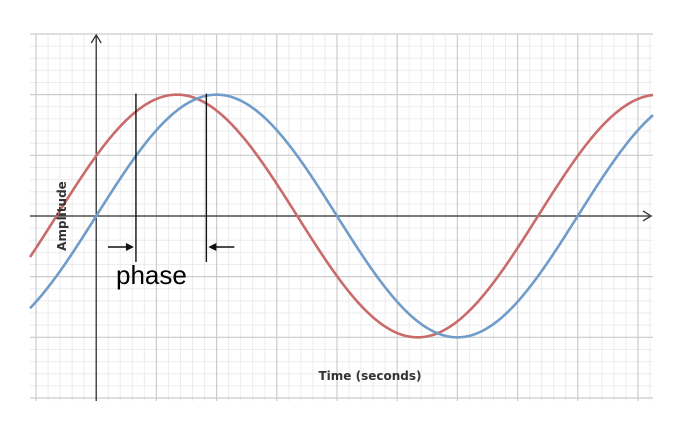 This screenshot has height=443, width=684. I want to click on x-axis-arrow, so click(647, 216).